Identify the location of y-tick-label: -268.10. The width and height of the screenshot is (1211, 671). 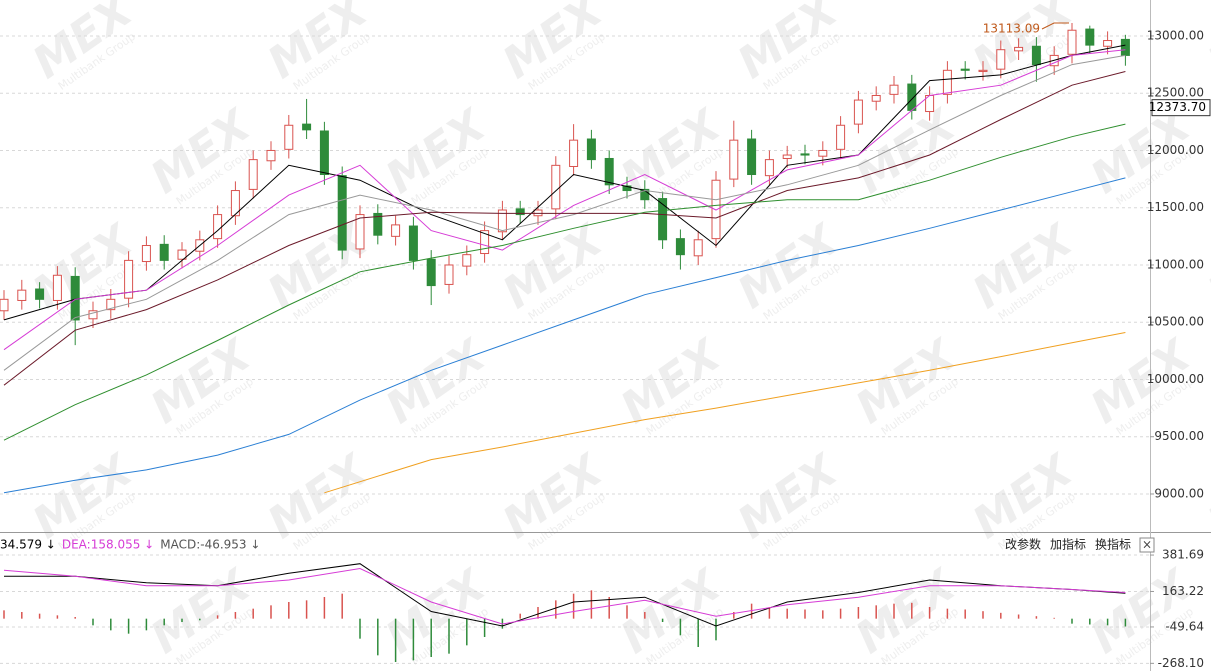
(1181, 663).